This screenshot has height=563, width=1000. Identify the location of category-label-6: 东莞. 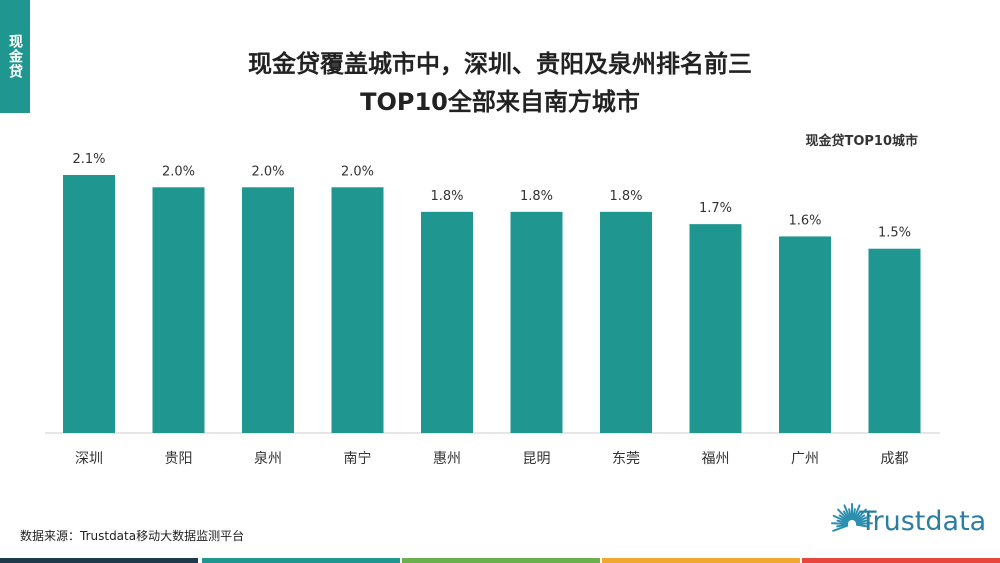
(626, 459).